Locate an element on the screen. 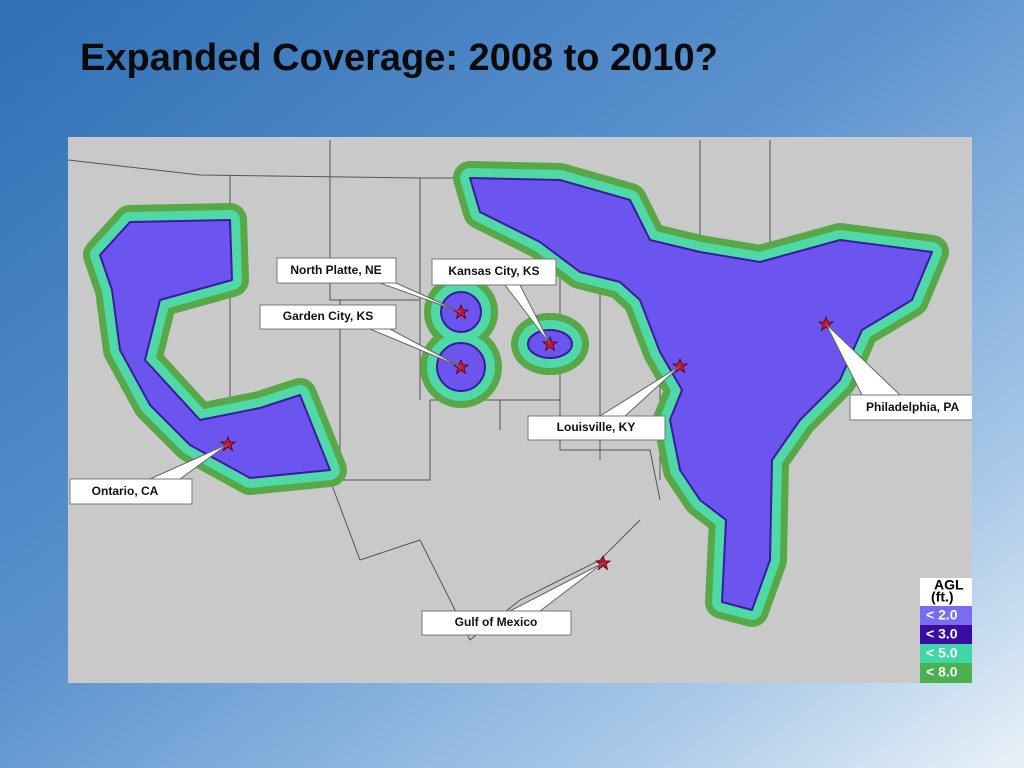  legend-label: < 5.0 is located at coordinates (942, 653).